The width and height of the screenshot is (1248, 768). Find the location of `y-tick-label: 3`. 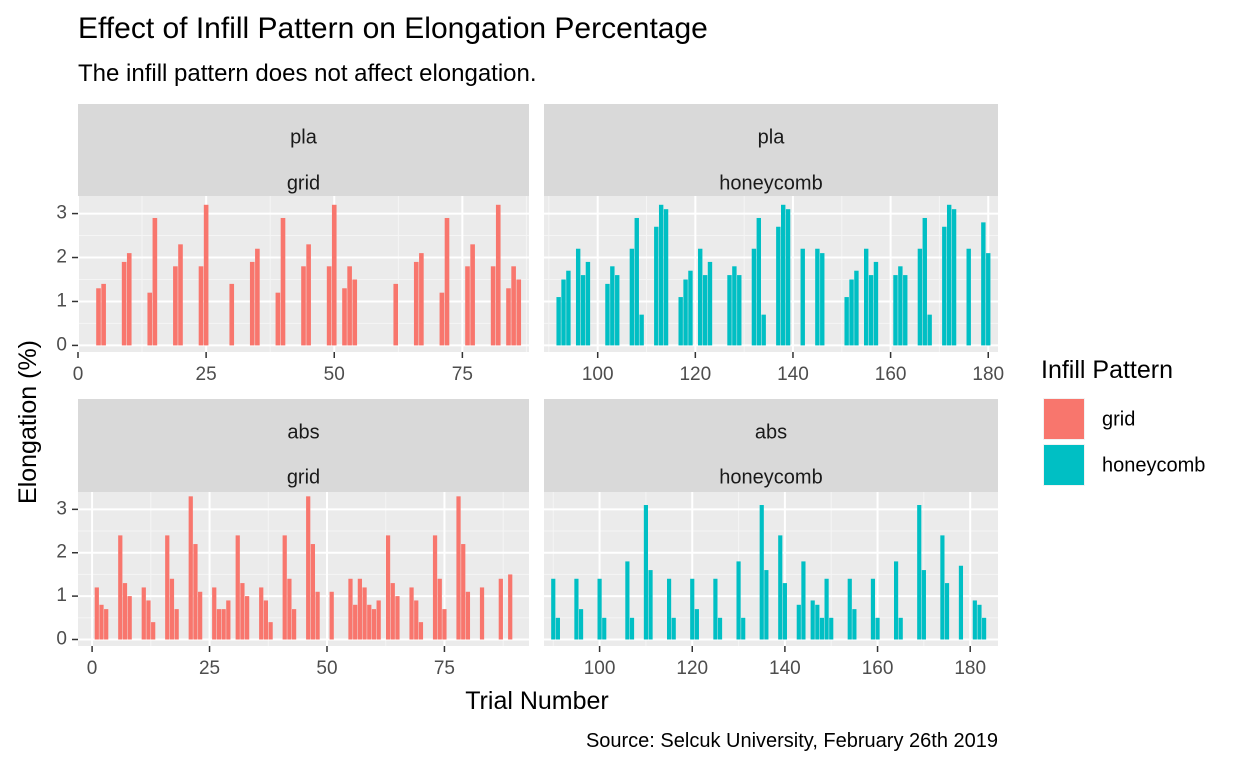

y-tick-label: 3 is located at coordinates (61, 213).